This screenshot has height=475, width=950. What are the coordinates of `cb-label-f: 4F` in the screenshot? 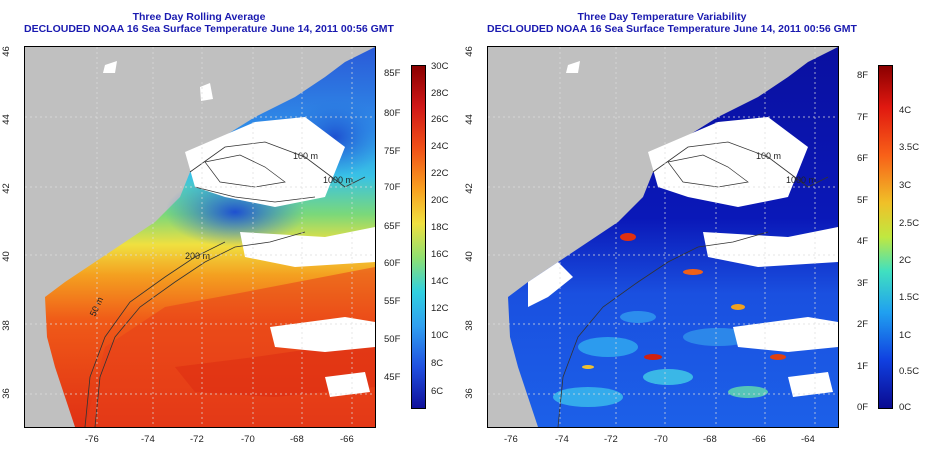 It's located at (863, 241).